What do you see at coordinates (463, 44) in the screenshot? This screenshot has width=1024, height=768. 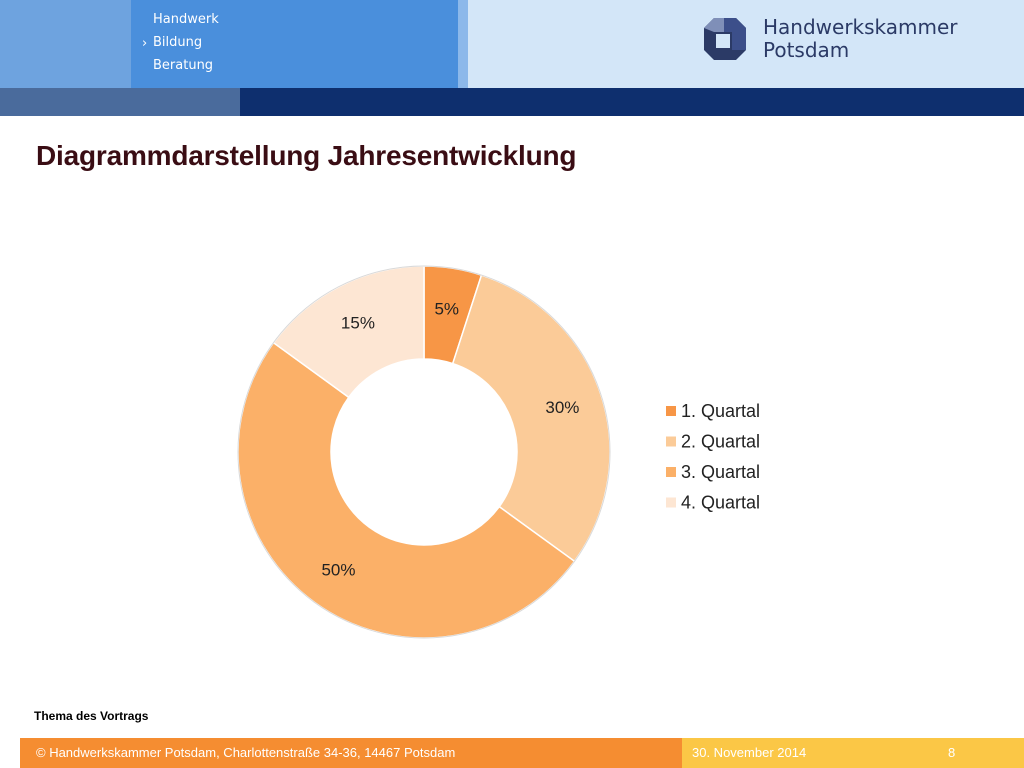 I see `header-separator` at bounding box center [463, 44].